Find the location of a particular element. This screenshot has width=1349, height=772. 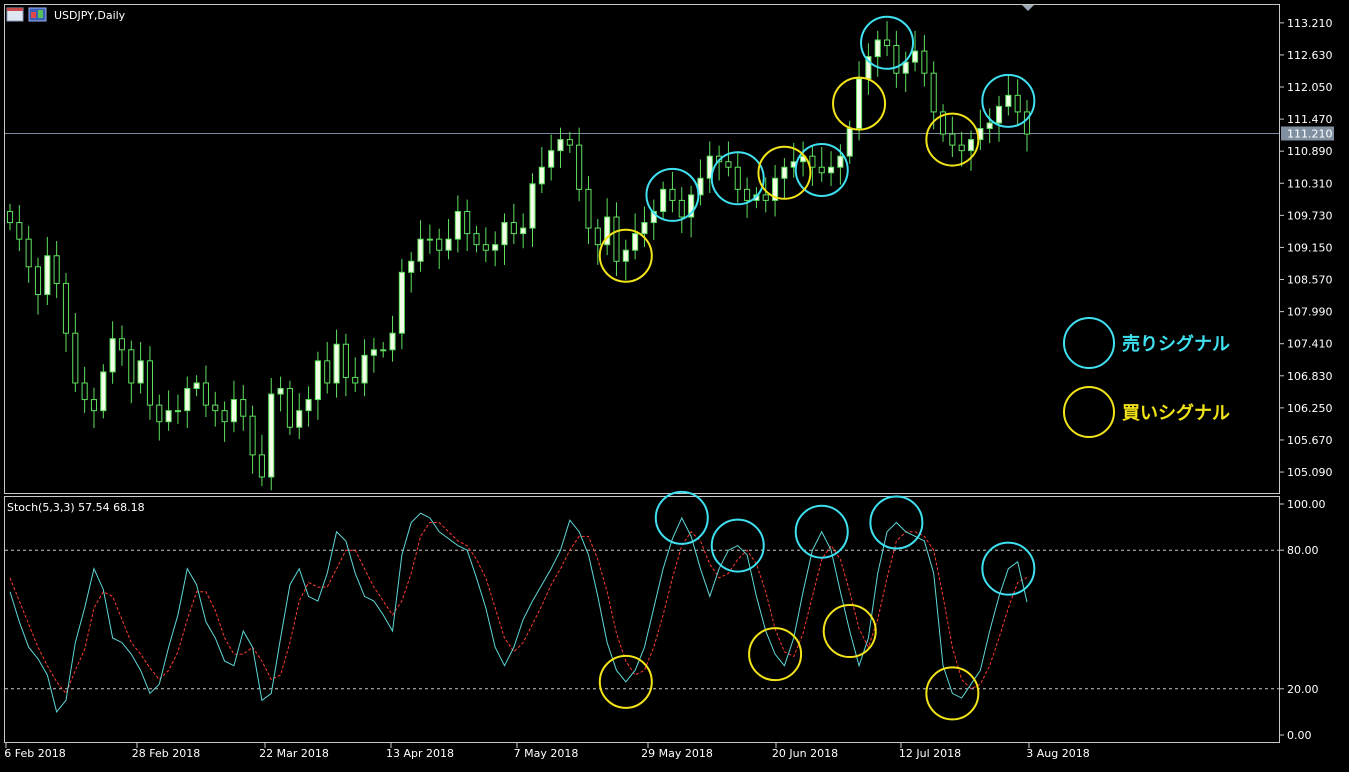

symbol-icons is located at coordinates (26, 14).